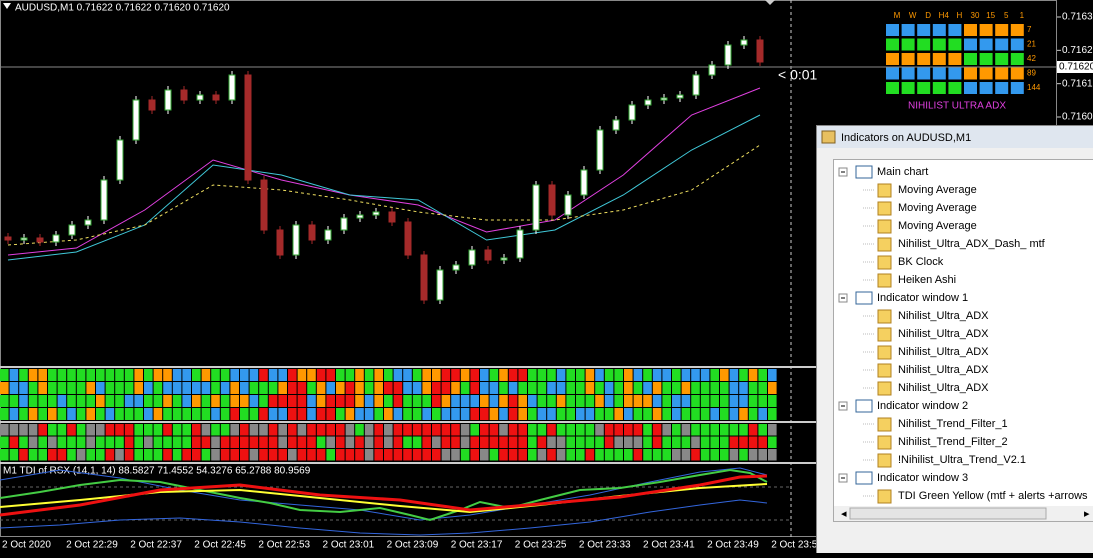 This screenshot has width=1093, height=558. What do you see at coordinates (953, 424) in the screenshot?
I see `tree-item: Nihilist_Trend_Filter_1` at bounding box center [953, 424].